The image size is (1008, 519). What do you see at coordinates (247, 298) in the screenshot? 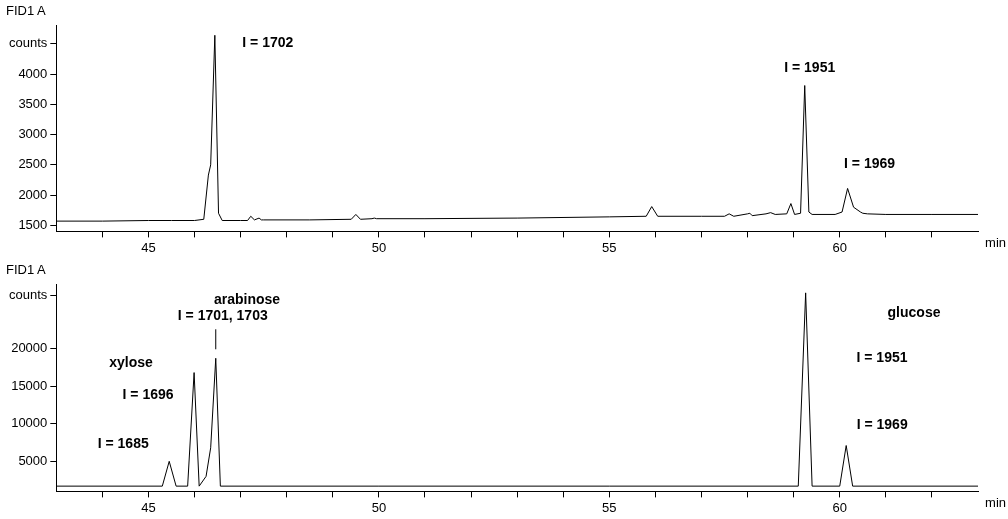
I see `annotation: arabinose` at bounding box center [247, 298].